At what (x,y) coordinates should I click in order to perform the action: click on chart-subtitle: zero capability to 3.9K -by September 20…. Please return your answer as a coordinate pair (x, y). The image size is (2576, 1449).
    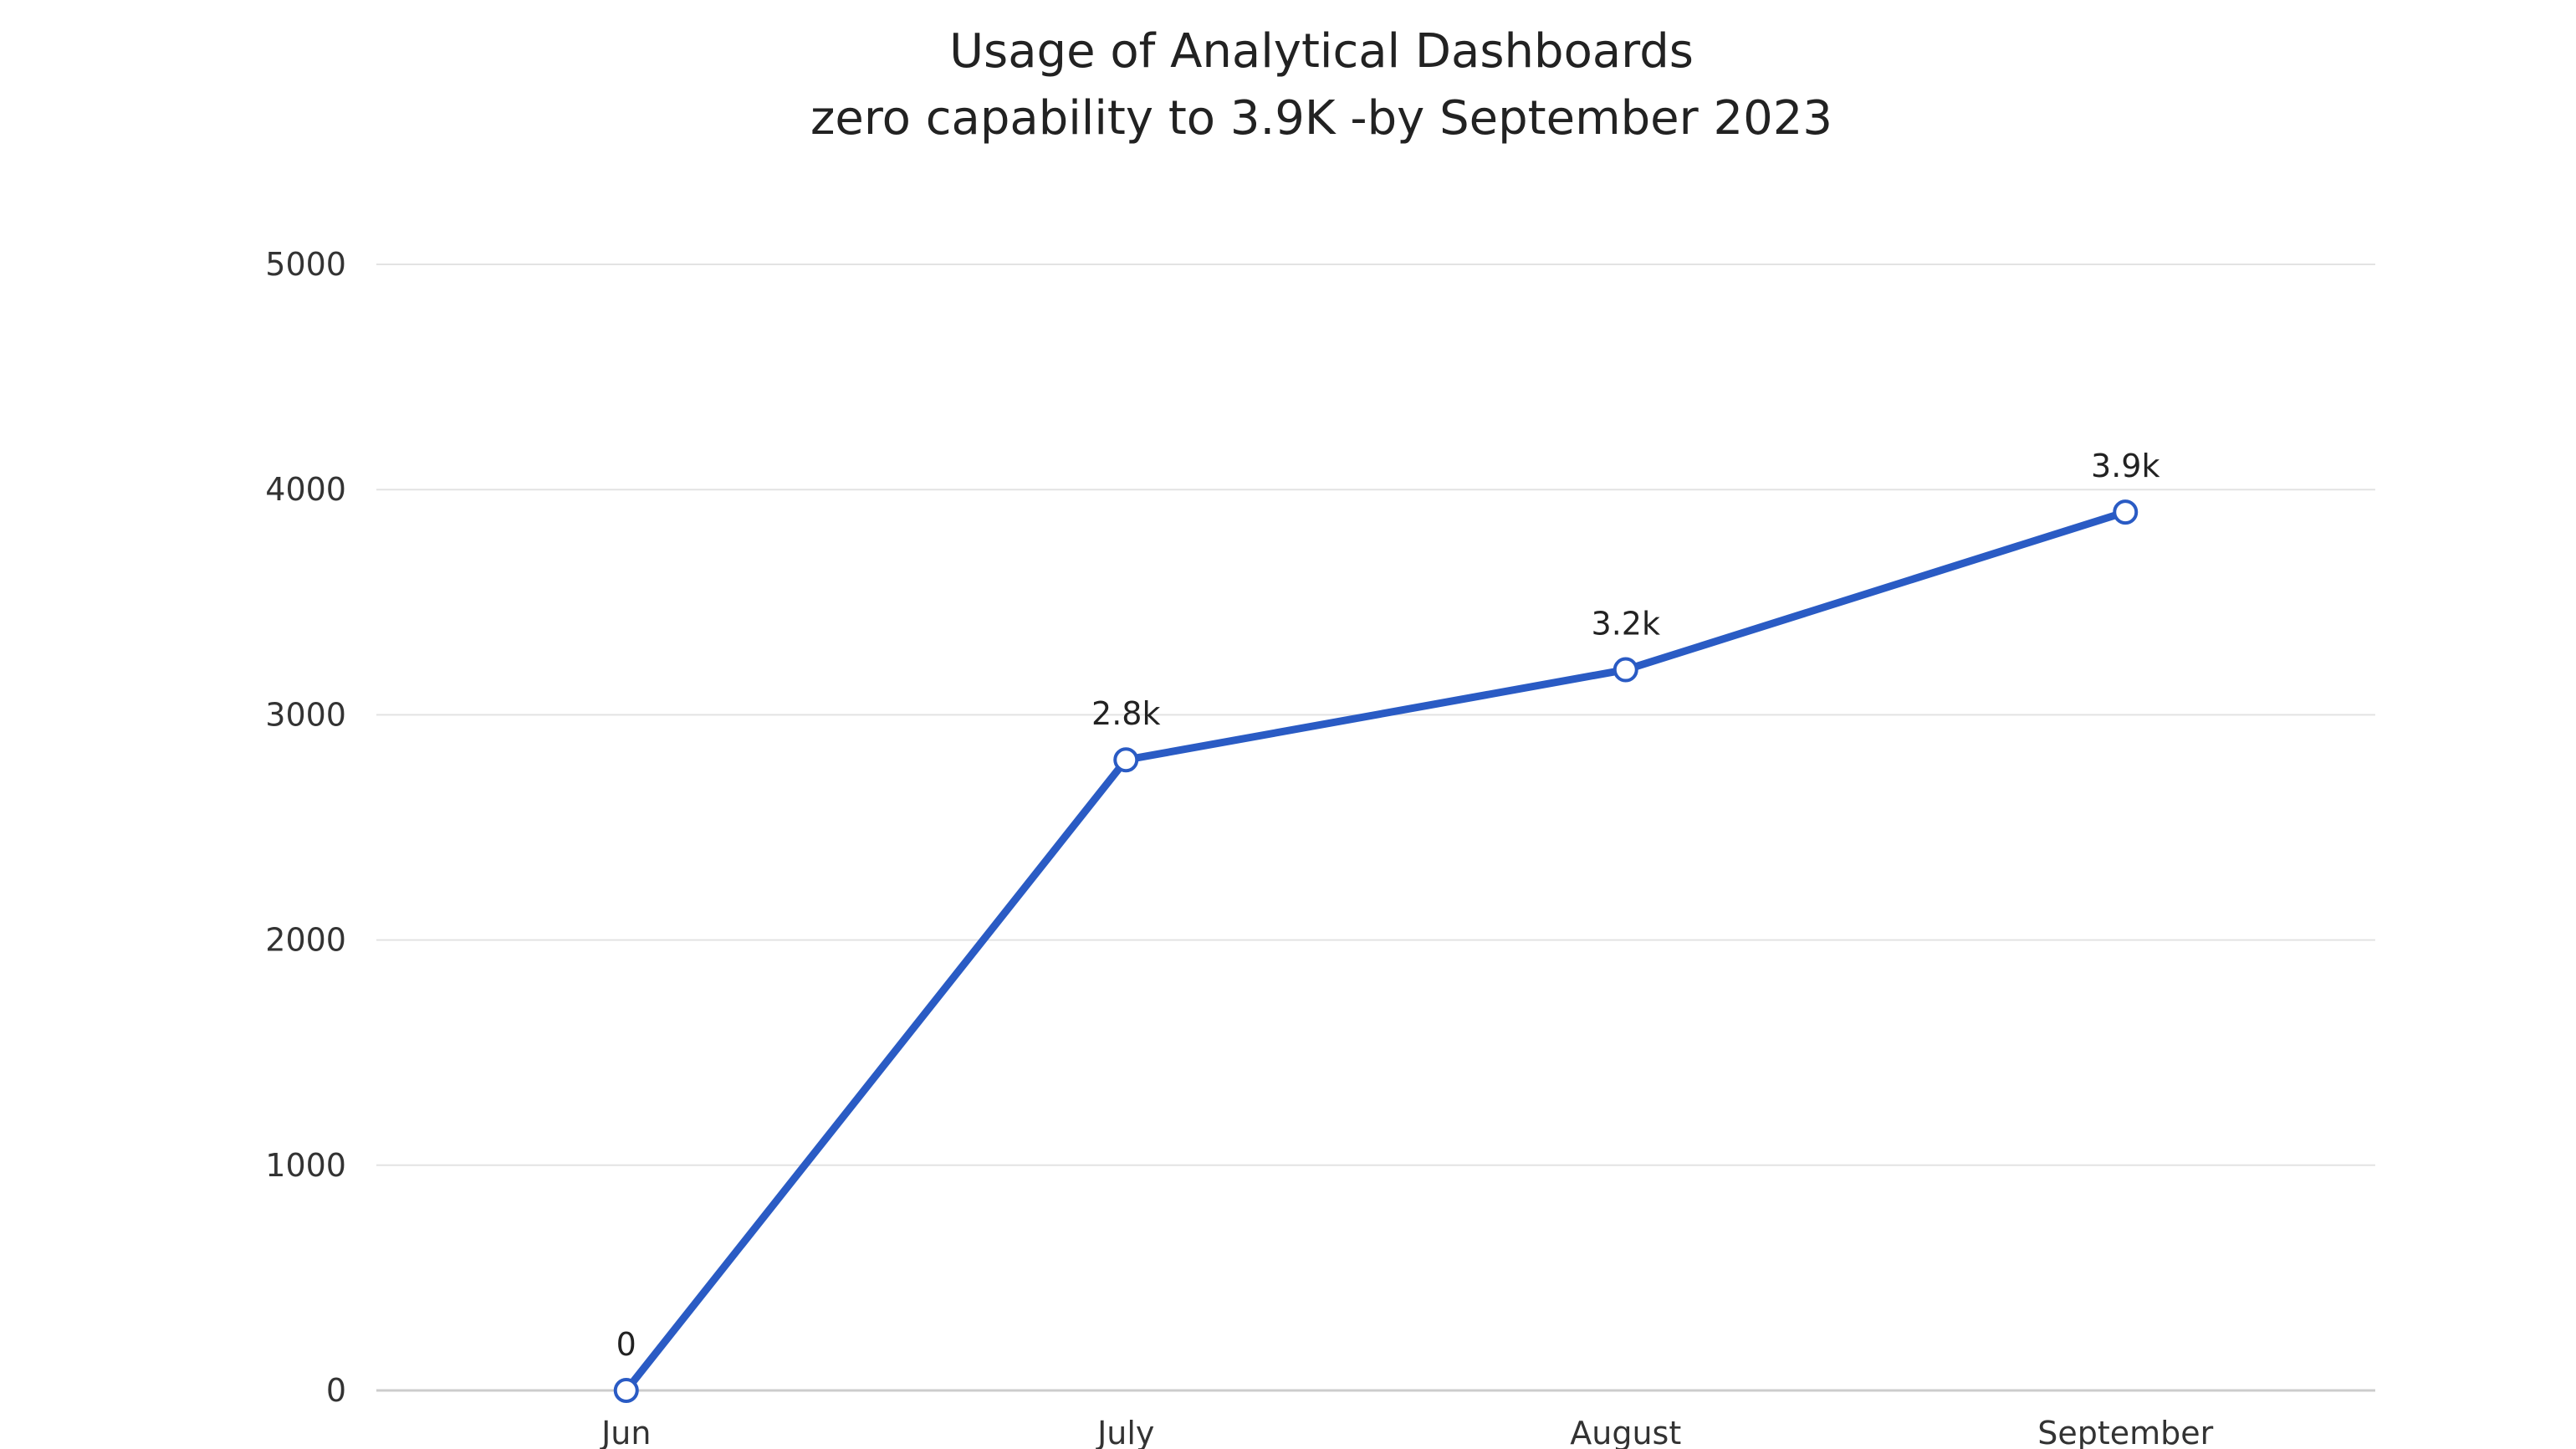
    Looking at the image, I should click on (1321, 118).